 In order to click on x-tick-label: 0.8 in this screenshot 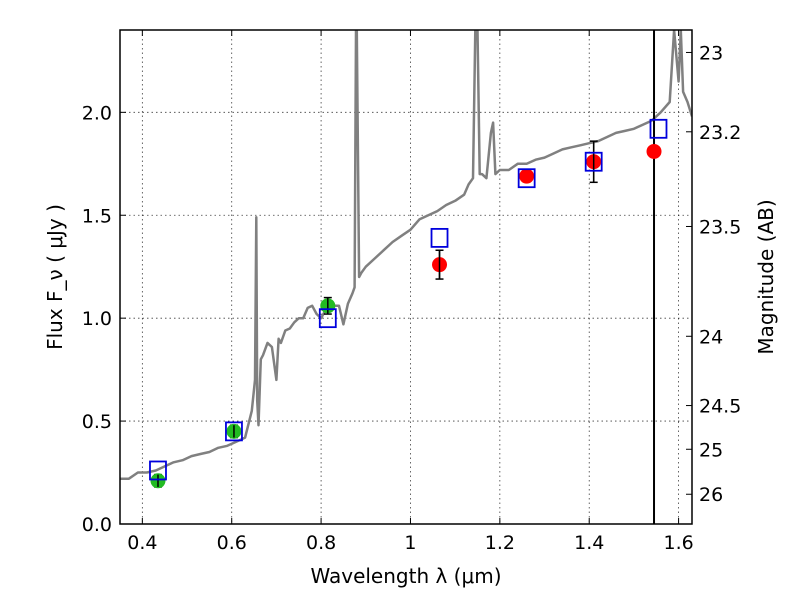, I will do `click(321, 543)`.